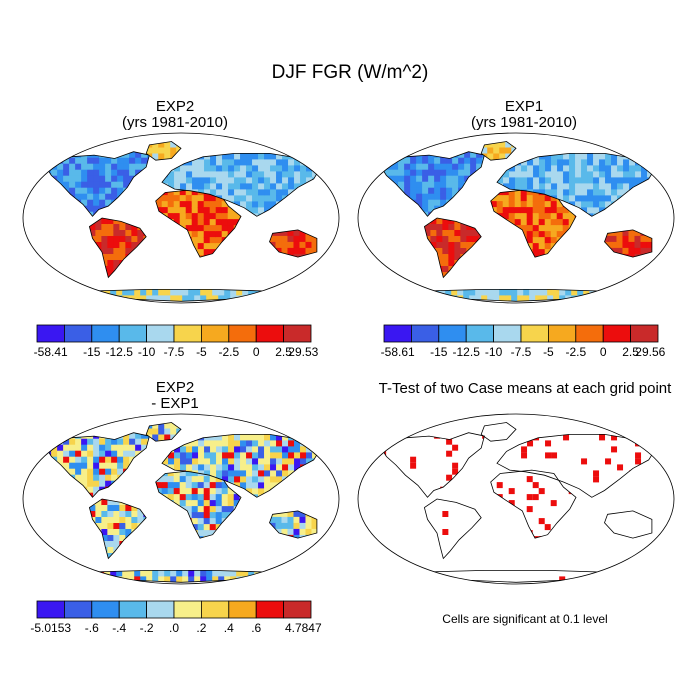 This screenshot has width=700, height=700. What do you see at coordinates (628, 524) in the screenshot?
I see `coastline-australia` at bounding box center [628, 524].